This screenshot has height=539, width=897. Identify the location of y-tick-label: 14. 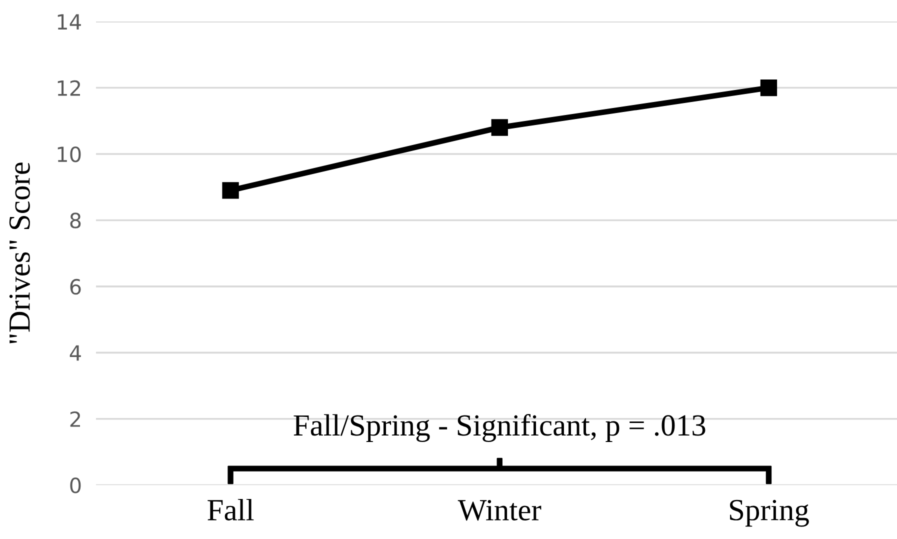
(69, 22).